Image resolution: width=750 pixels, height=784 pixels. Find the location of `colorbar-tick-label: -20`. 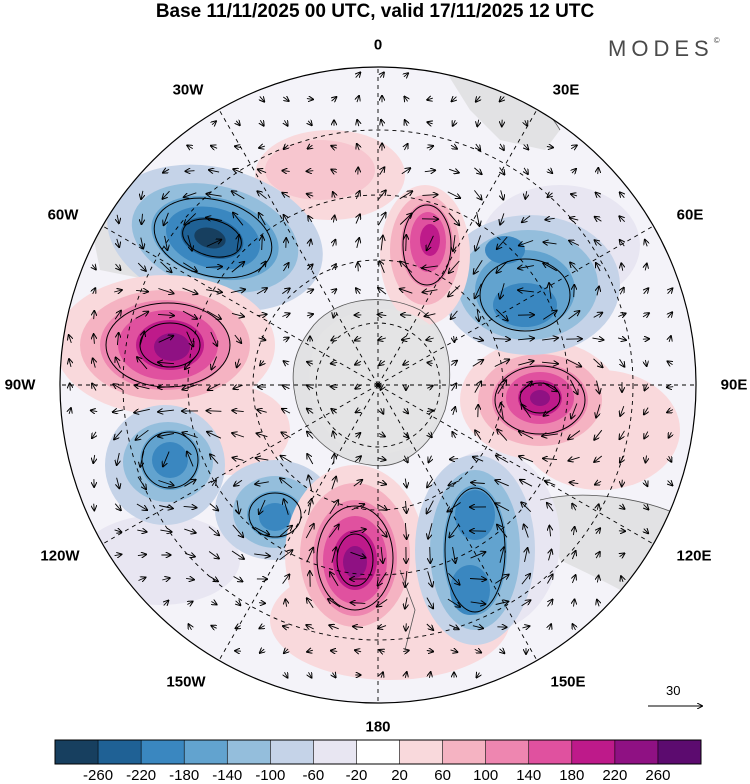

colorbar-tick-label: -20 is located at coordinates (357, 775).